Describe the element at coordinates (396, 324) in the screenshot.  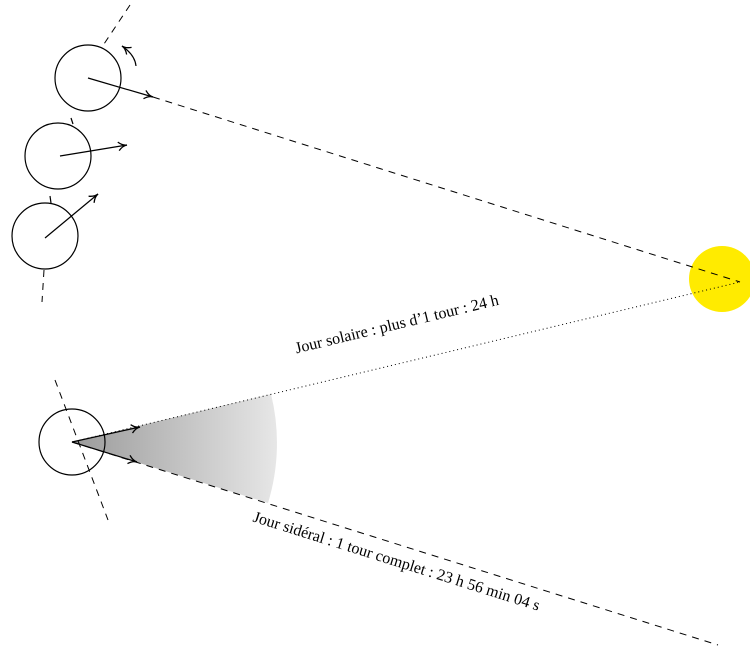
I see `solar-day-label: Jour solaire : plus d’1 tour : 24 h` at that location.